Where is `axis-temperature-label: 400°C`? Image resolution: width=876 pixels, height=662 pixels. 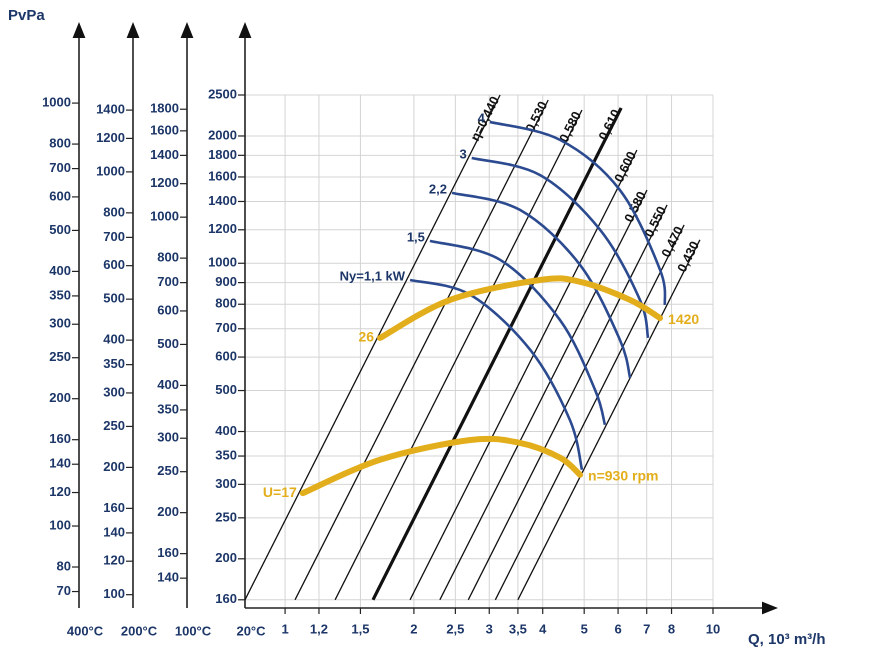
axis-temperature-label: 400°C is located at coordinates (85, 630).